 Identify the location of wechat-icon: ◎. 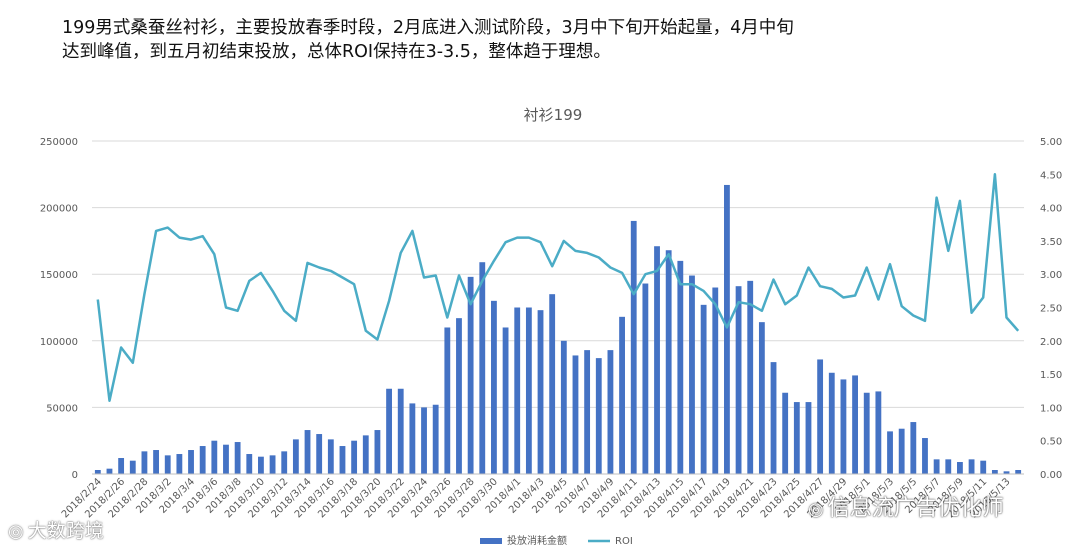
(16, 531).